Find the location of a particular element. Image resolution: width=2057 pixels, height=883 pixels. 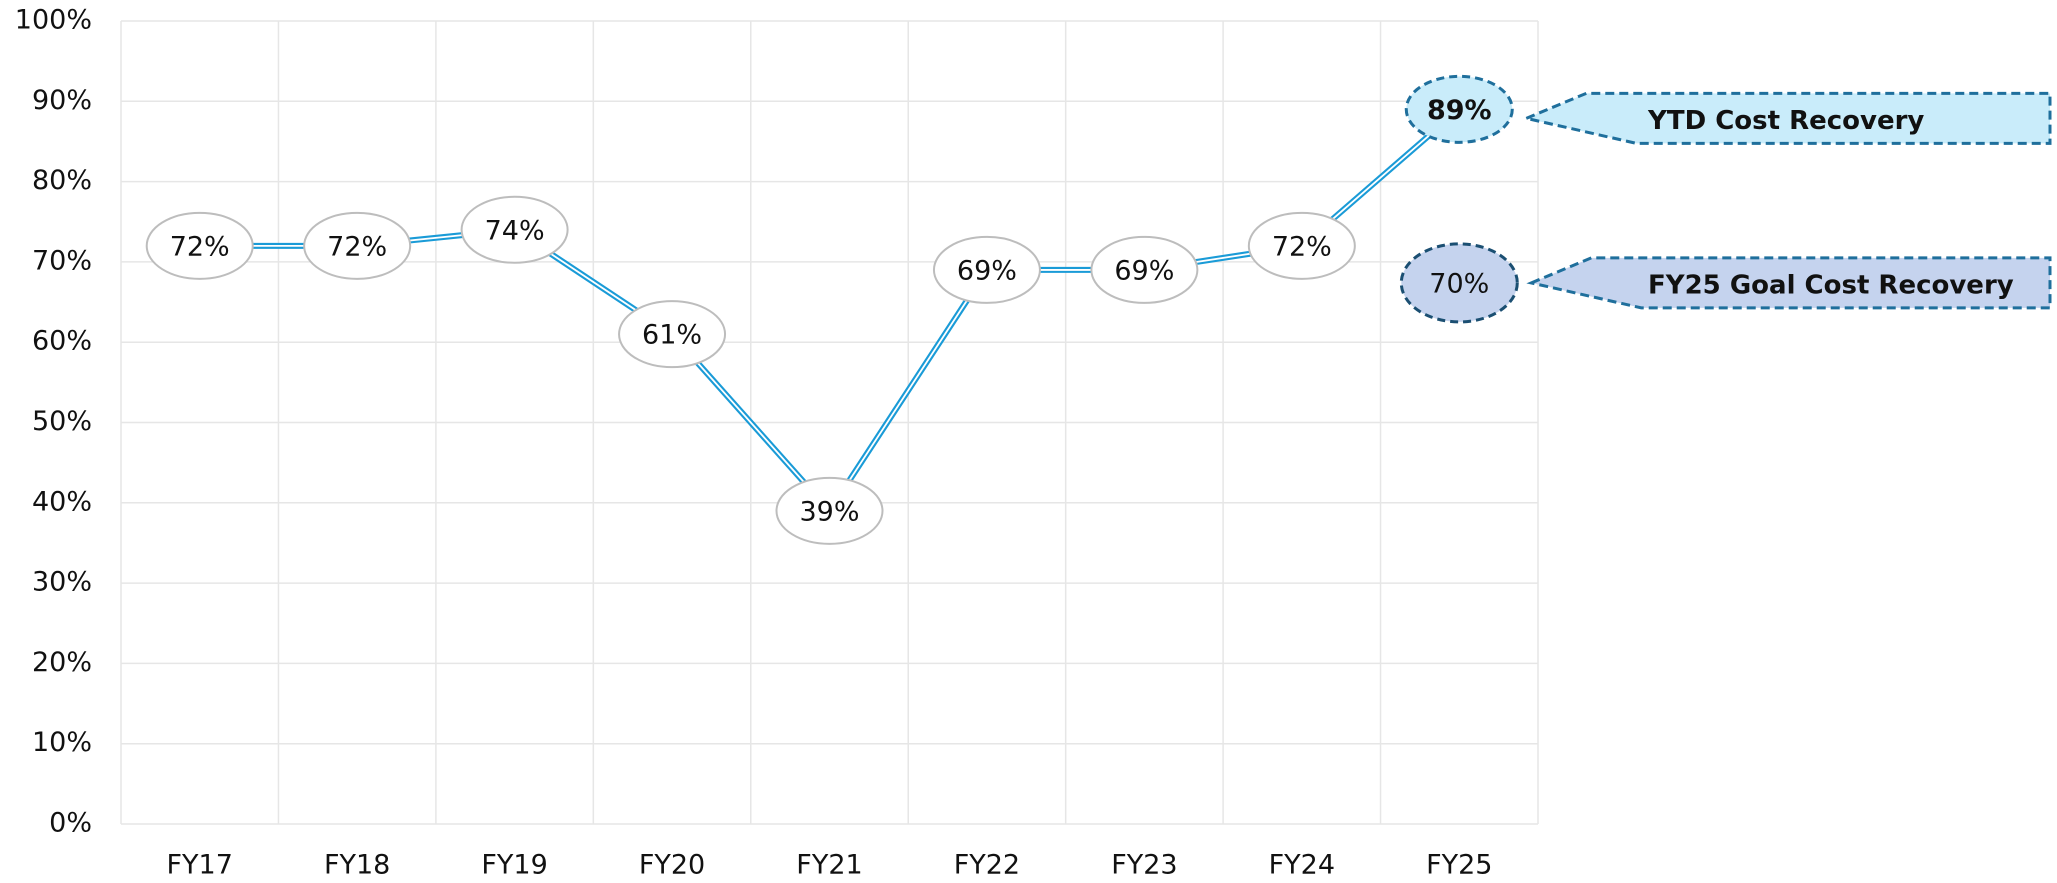

x-tick-label: FY23 is located at coordinates (1144, 865).